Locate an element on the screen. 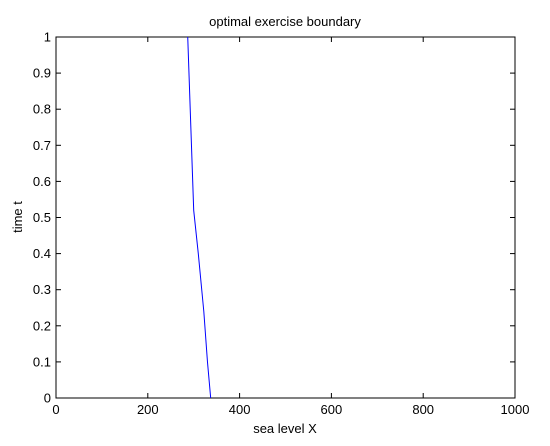  y-tick-label: 0.3 is located at coordinates (42, 289).